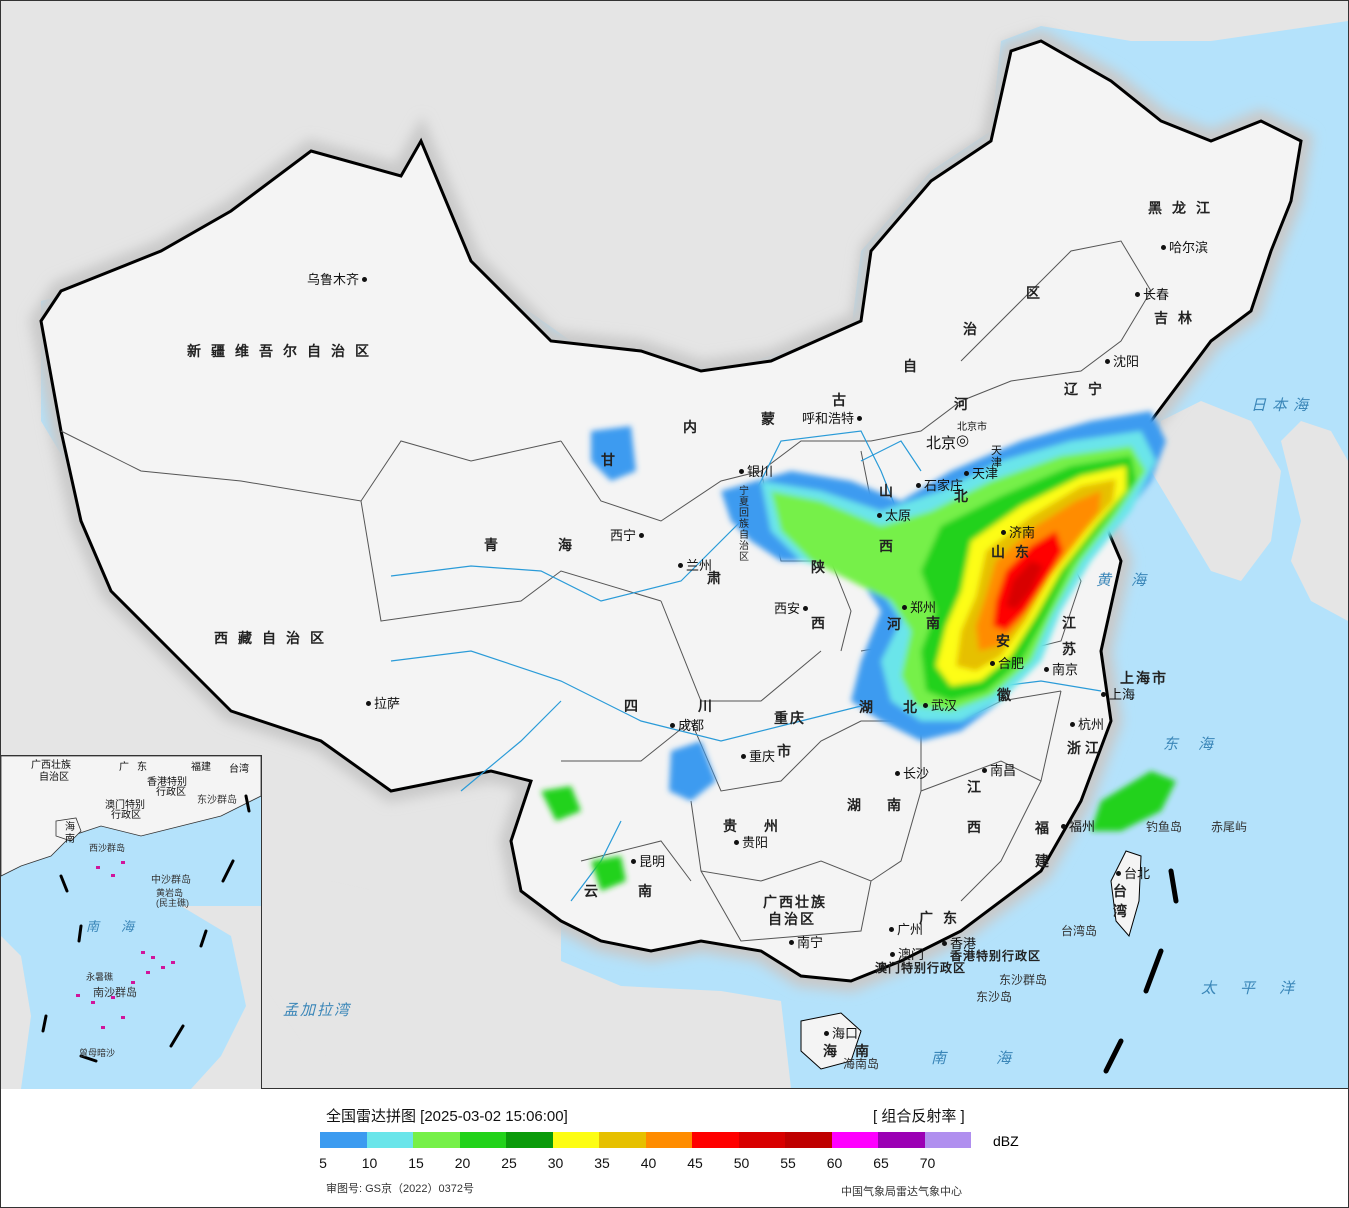 Image resolution: width=1349 pixels, height=1208 pixels. I want to click on city-fuzhou: 福州, so click(1076, 825).